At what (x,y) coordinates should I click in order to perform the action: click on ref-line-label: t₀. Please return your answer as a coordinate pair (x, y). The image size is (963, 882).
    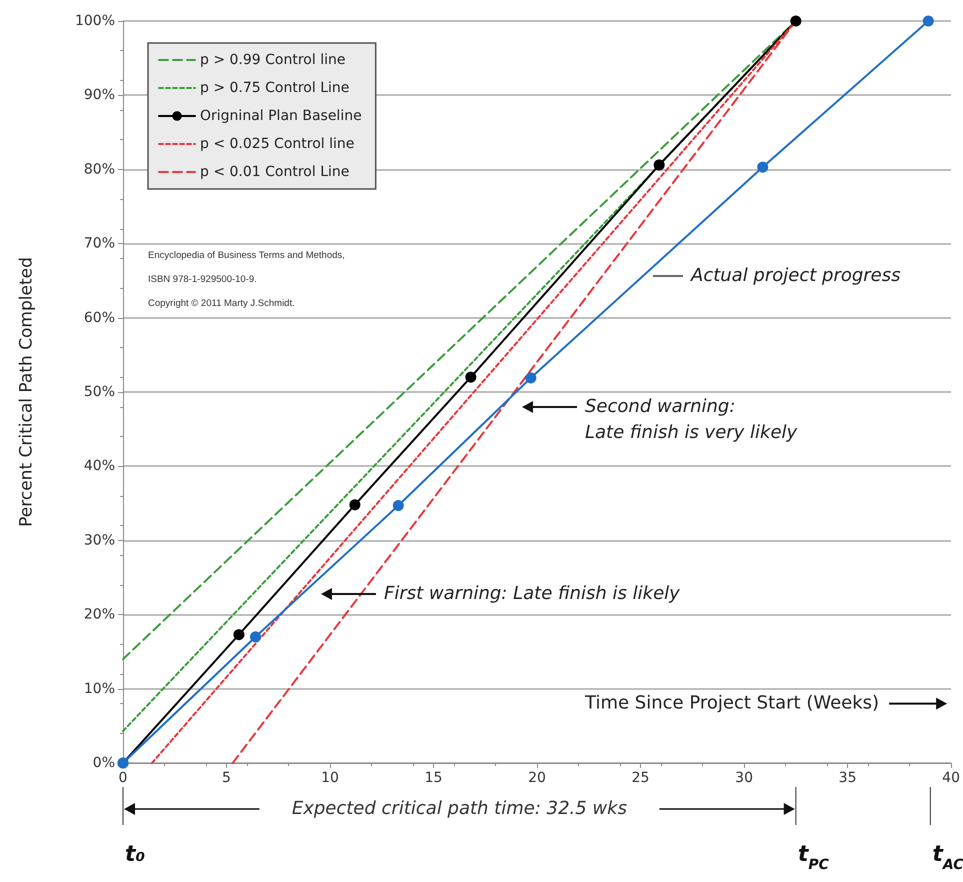
    Looking at the image, I should click on (135, 854).